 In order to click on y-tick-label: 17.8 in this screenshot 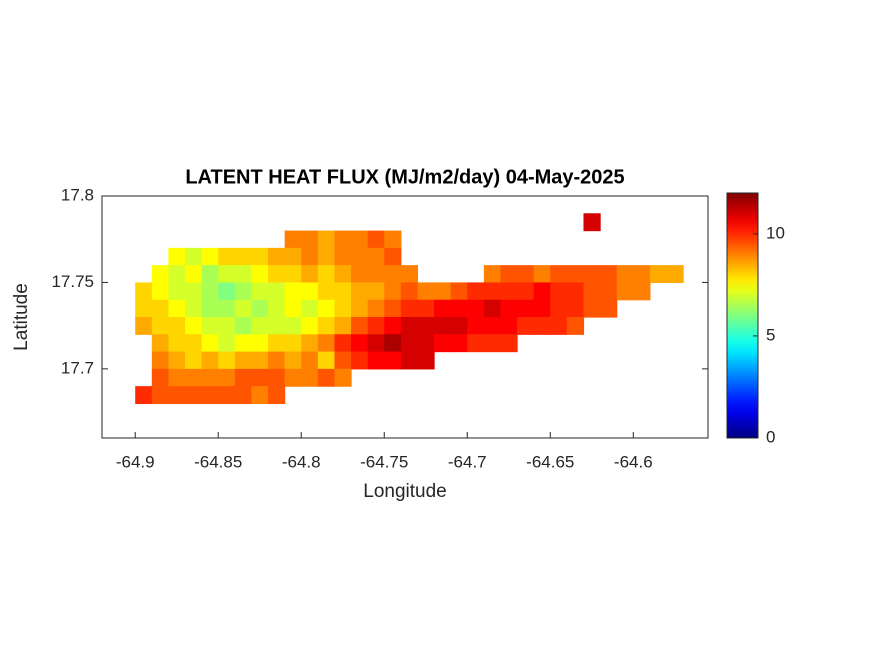, I will do `click(77, 194)`.